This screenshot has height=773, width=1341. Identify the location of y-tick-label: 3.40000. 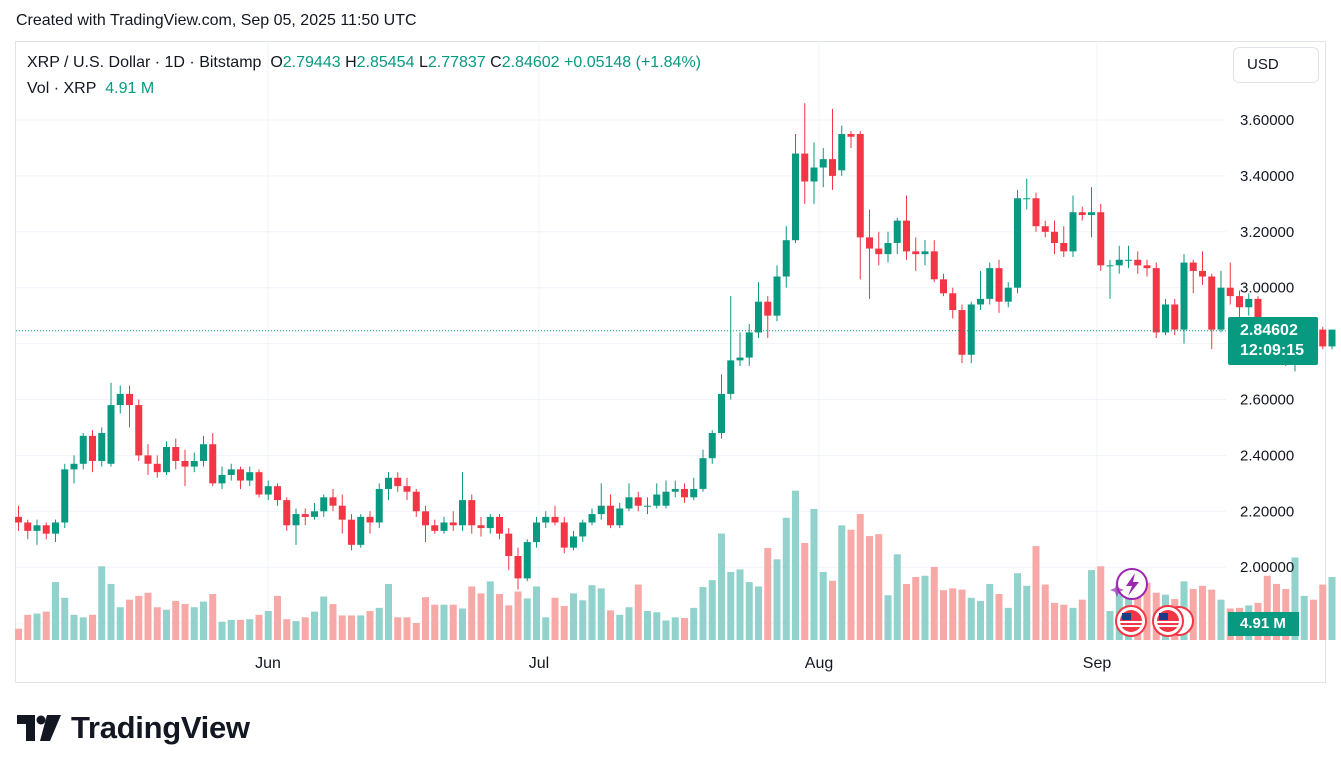
(1267, 176).